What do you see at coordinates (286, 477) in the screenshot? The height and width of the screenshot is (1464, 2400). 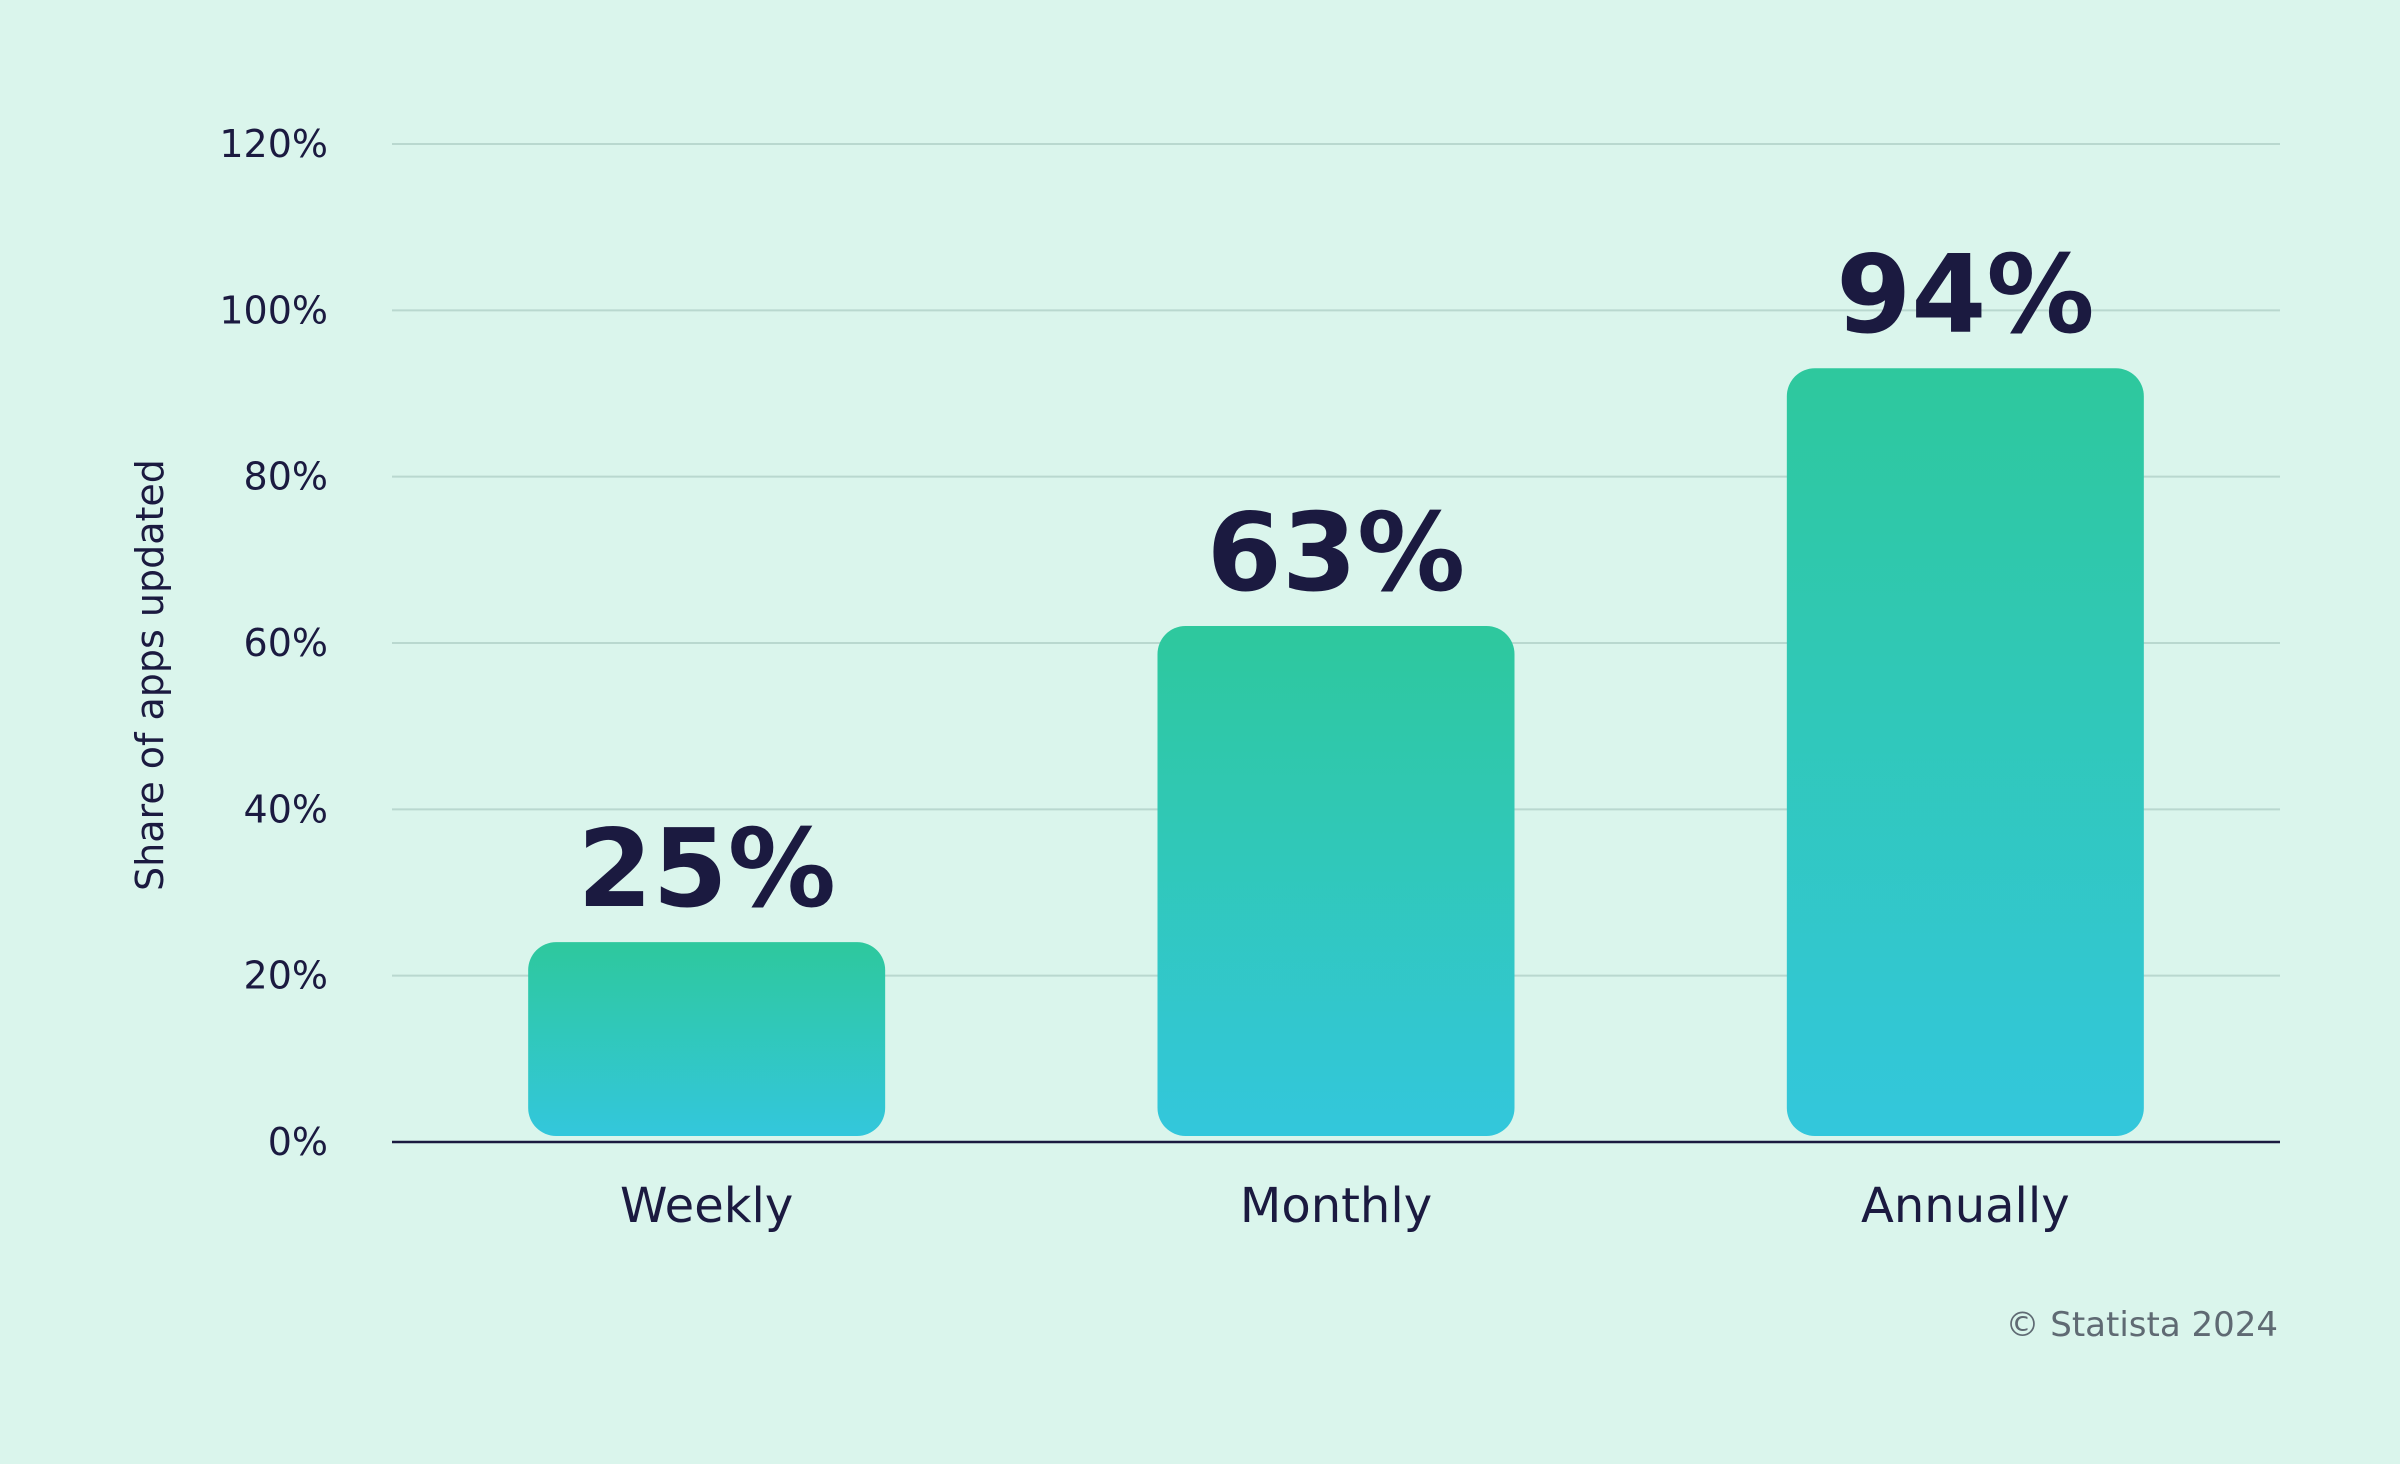 I see `y-tick-label: 80%` at bounding box center [286, 477].